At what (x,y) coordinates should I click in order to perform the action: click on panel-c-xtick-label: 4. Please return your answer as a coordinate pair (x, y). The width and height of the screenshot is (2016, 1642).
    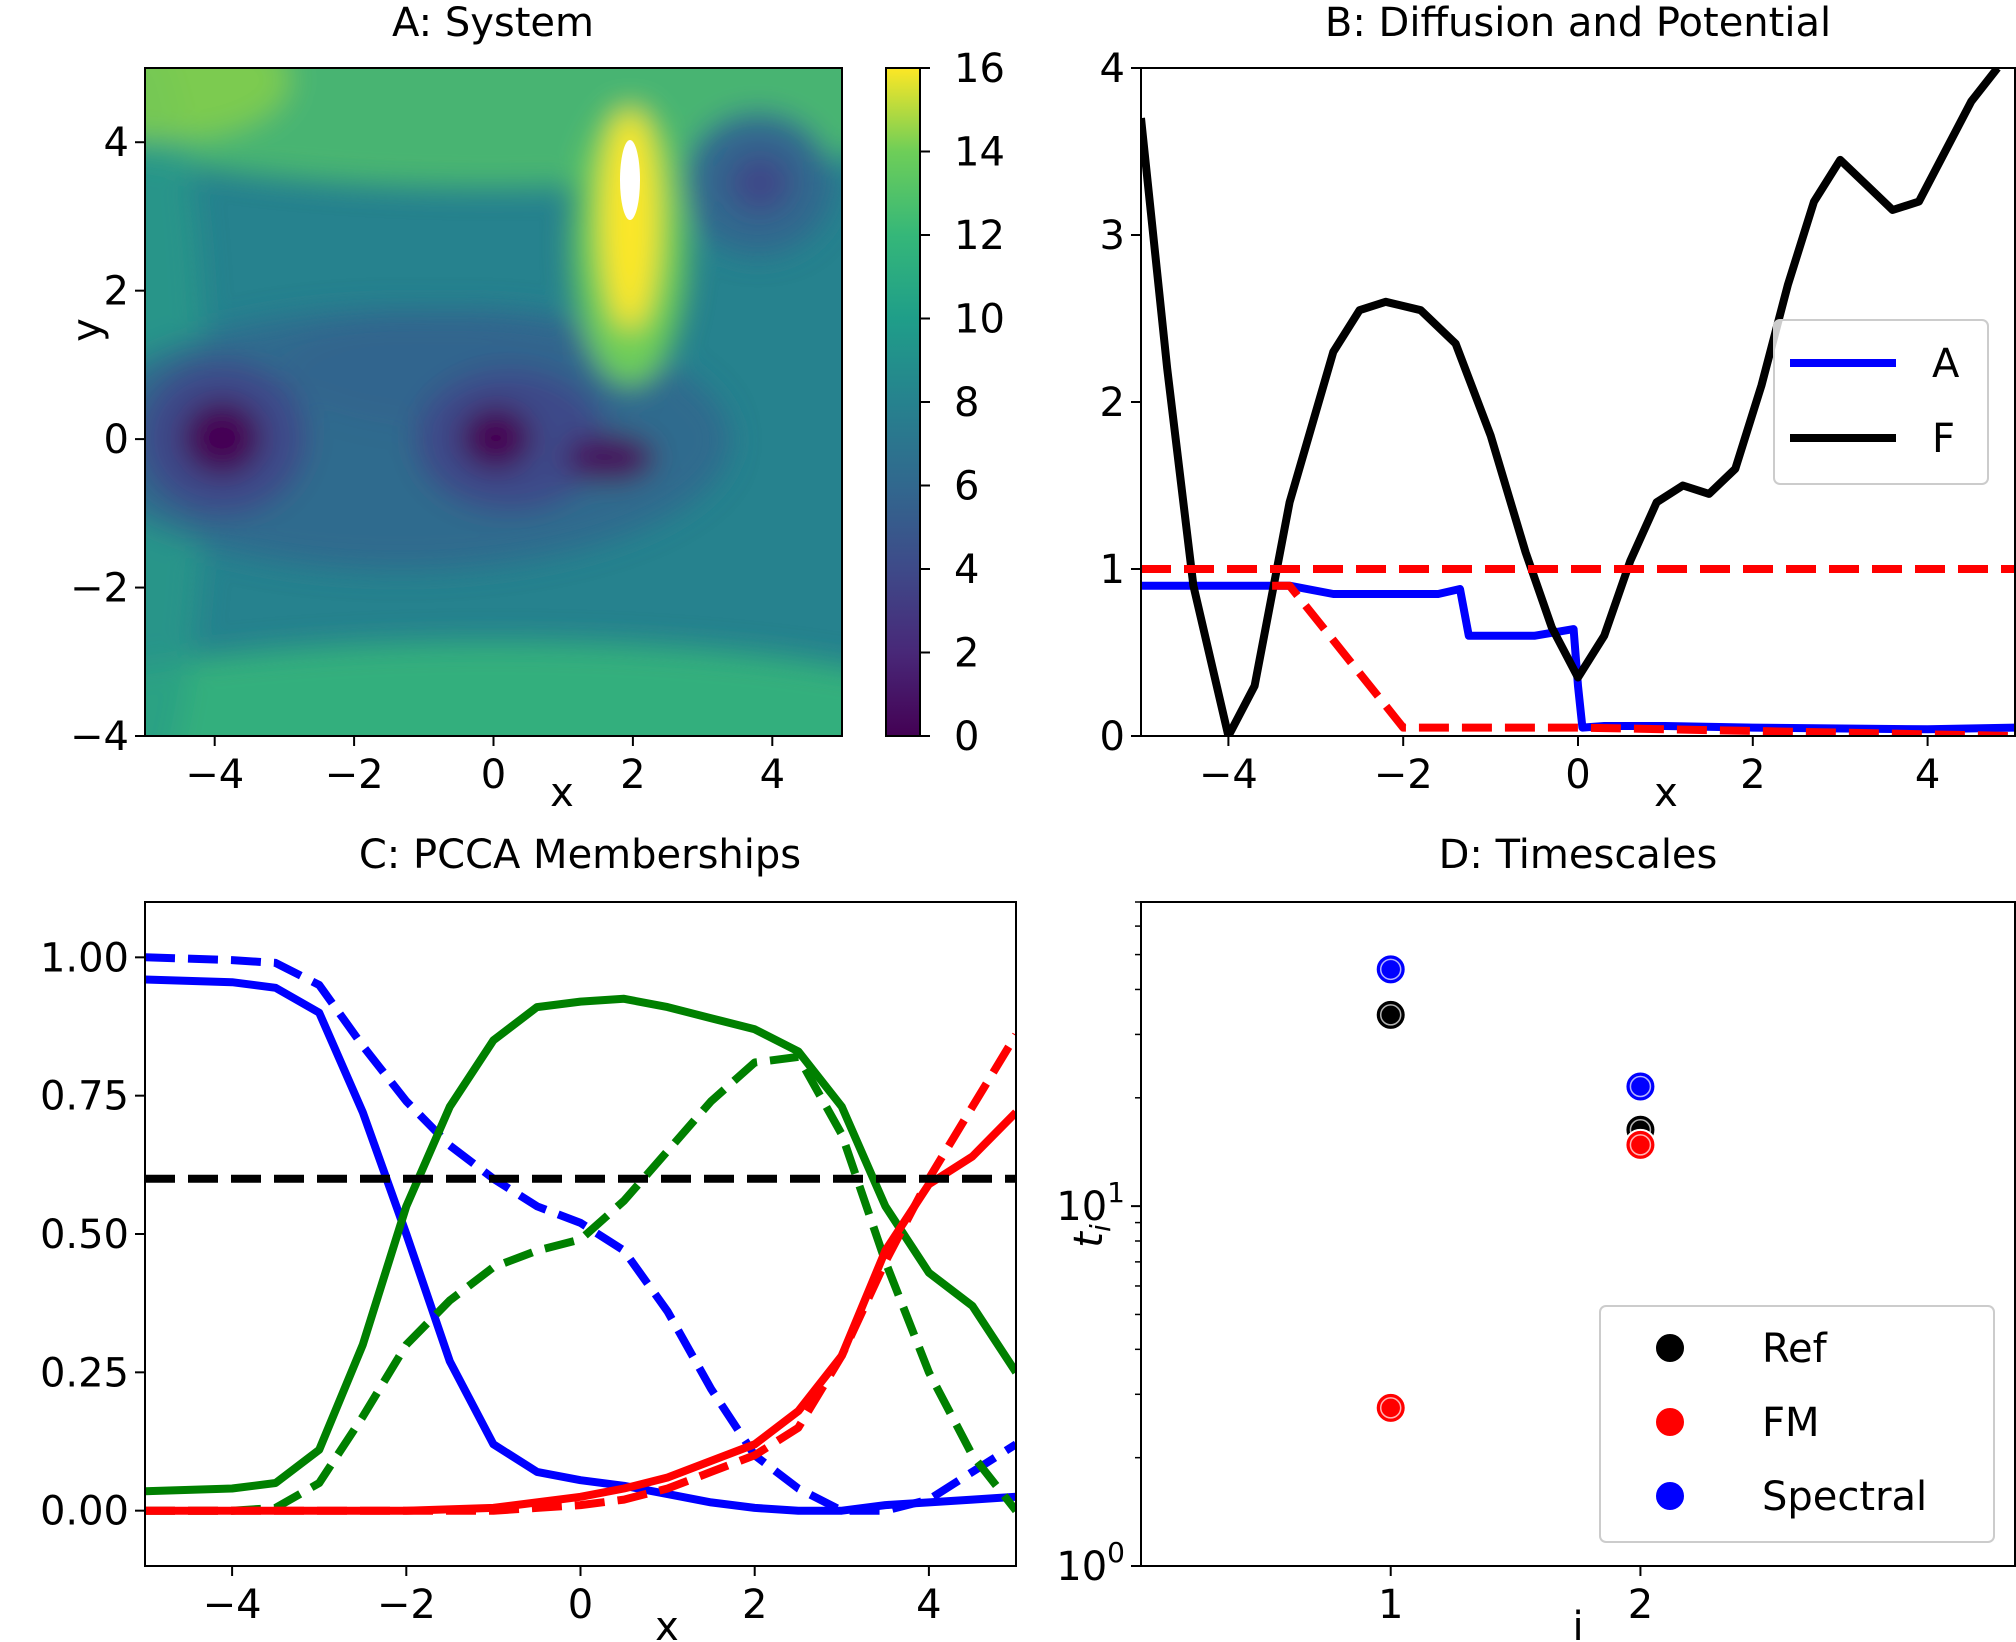
    Looking at the image, I should click on (928, 1605).